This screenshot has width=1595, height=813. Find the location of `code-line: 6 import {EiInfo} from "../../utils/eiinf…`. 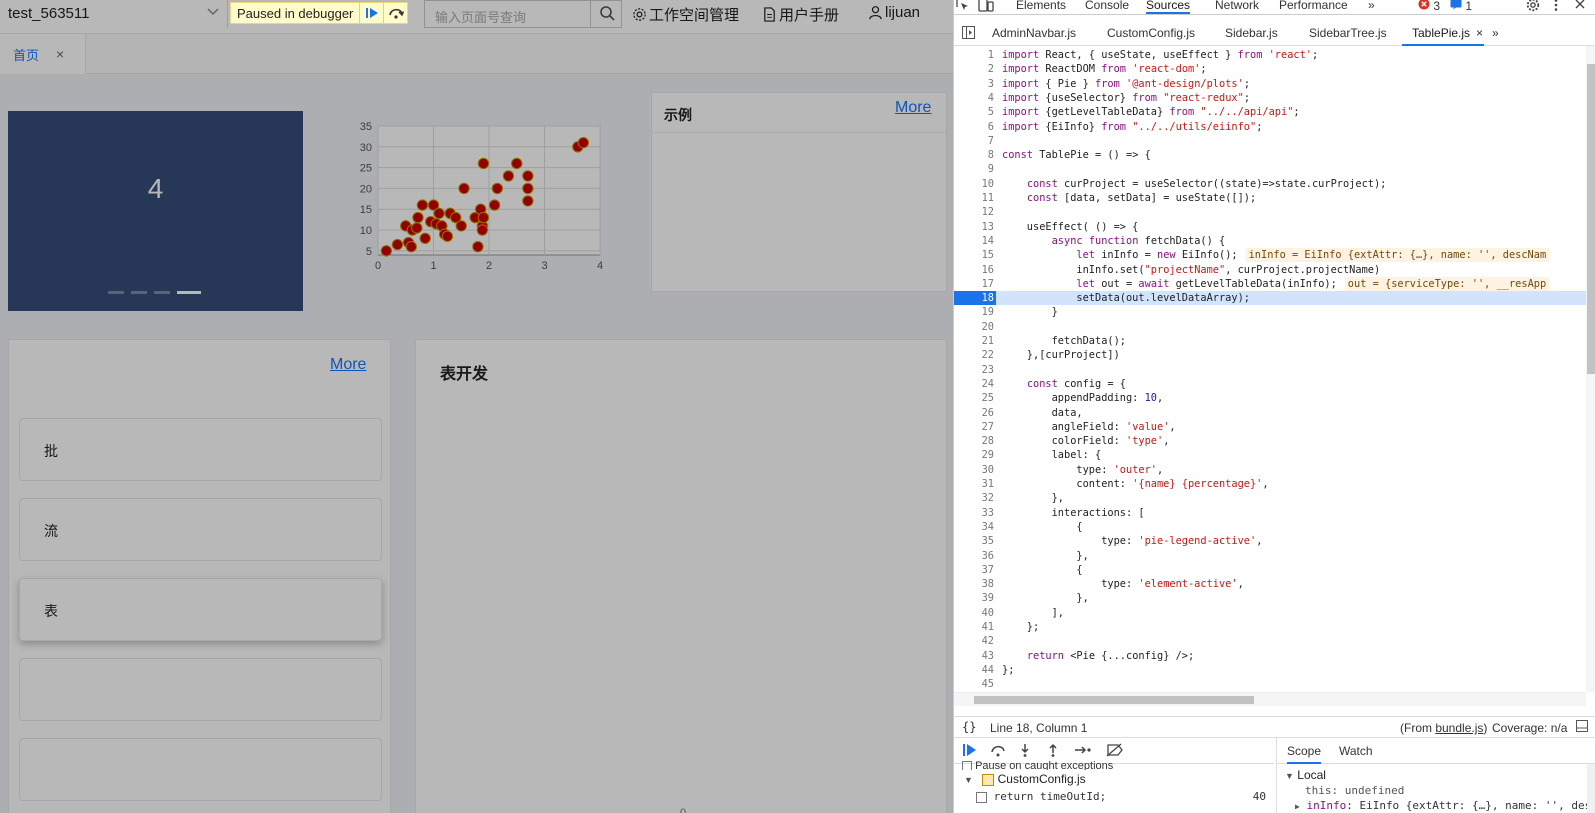

code-line: 6 import {EiInfo} from "../../utils/eiinf… is located at coordinates (1270, 127).